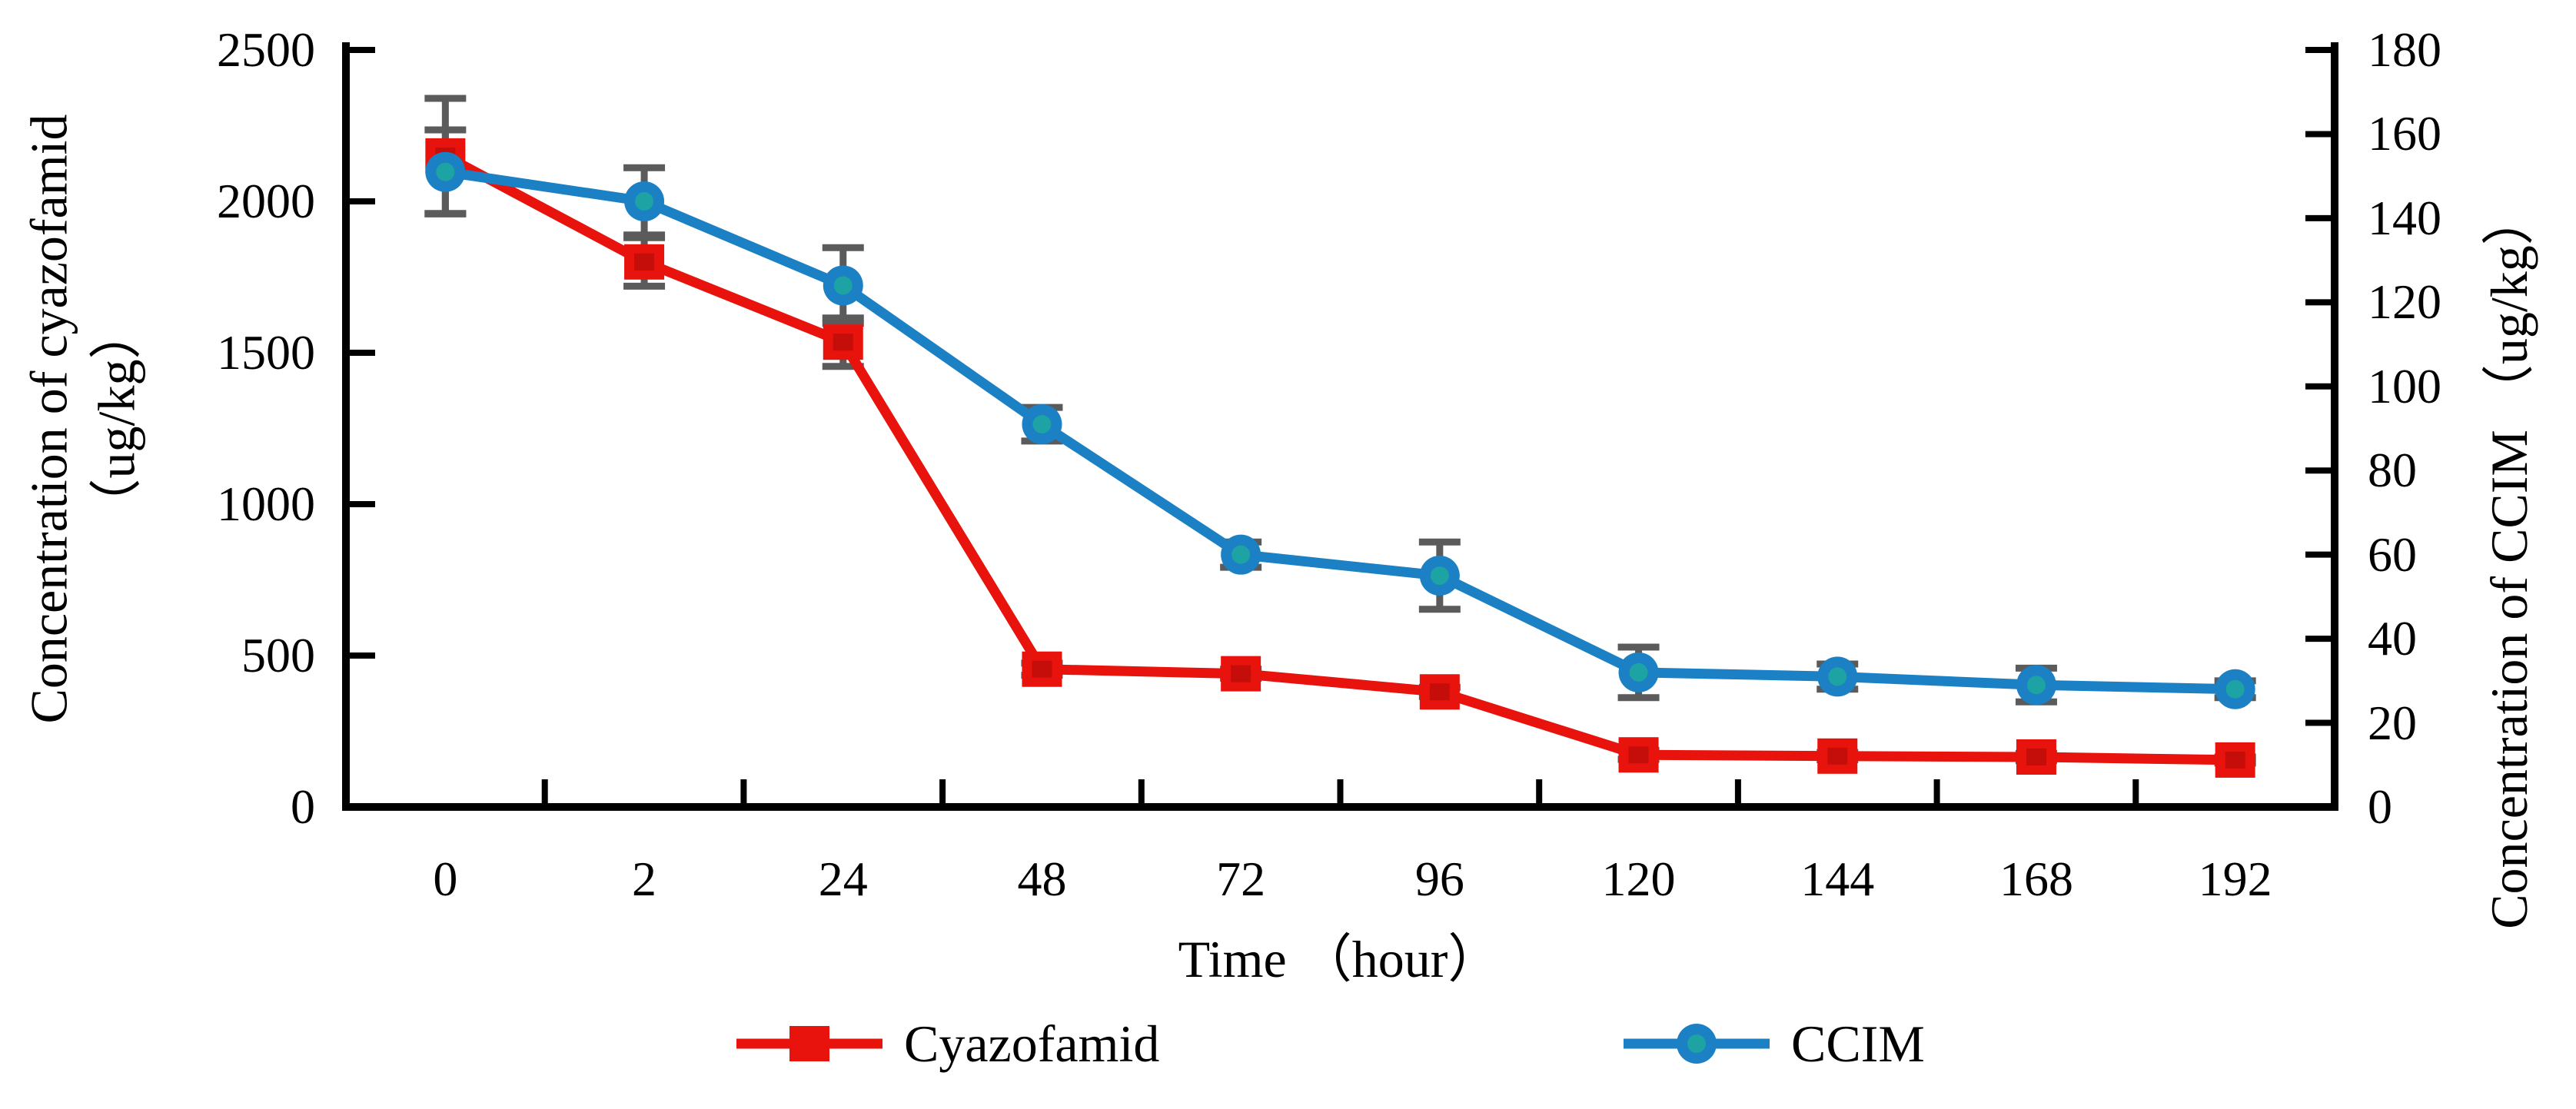  Describe the element at coordinates (1032, 1044) in the screenshot. I see `legend-label-cyazofamid: Cyazofamid` at that location.